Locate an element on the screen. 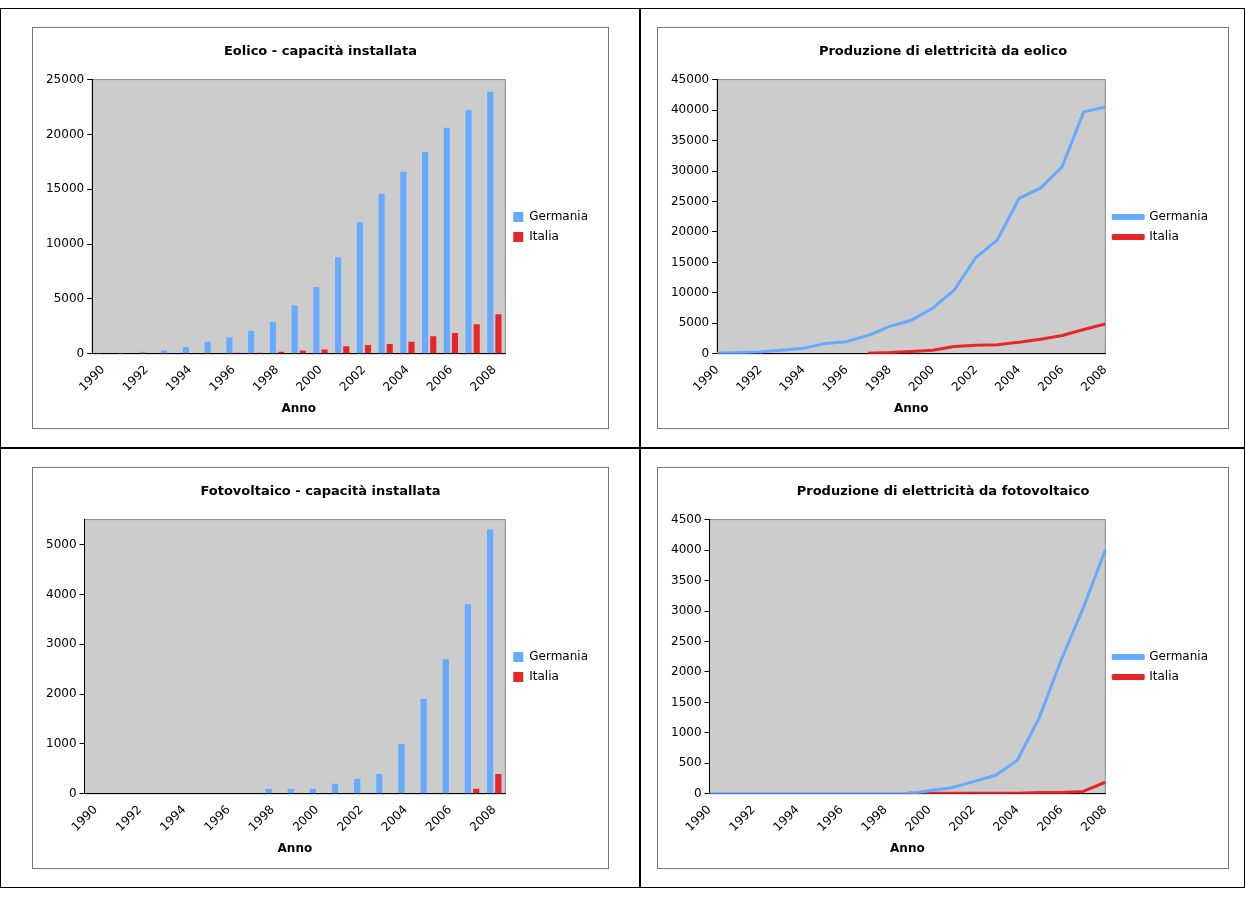 Image resolution: width=1245 pixels, height=898 pixels. y-tick-label: 40000 is located at coordinates (689, 109).